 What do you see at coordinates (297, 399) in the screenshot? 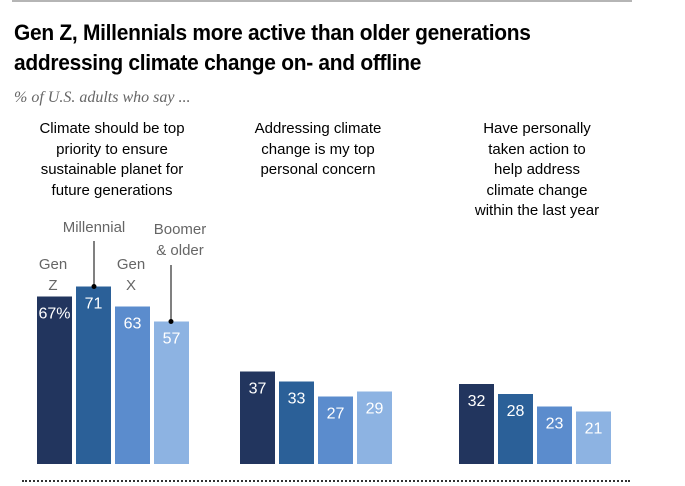
I see `data-label: 33` at bounding box center [297, 399].